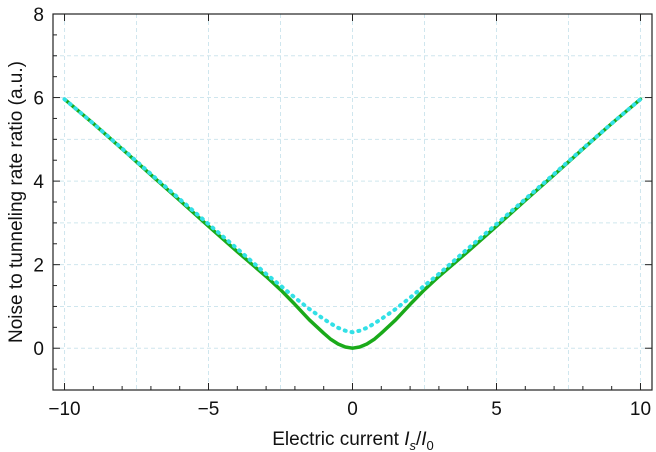 The width and height of the screenshot is (656, 452). I want to click on y-tick-label: 8, so click(38, 15).